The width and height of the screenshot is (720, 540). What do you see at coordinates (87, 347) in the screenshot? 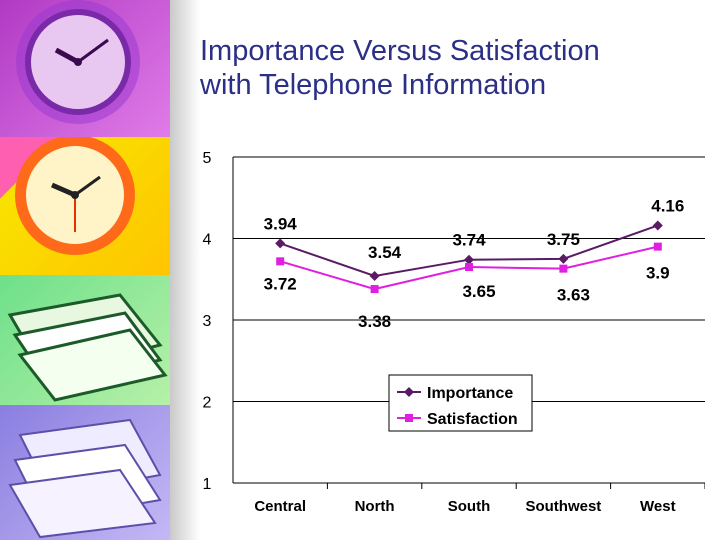
I see `books-icon` at bounding box center [87, 347].